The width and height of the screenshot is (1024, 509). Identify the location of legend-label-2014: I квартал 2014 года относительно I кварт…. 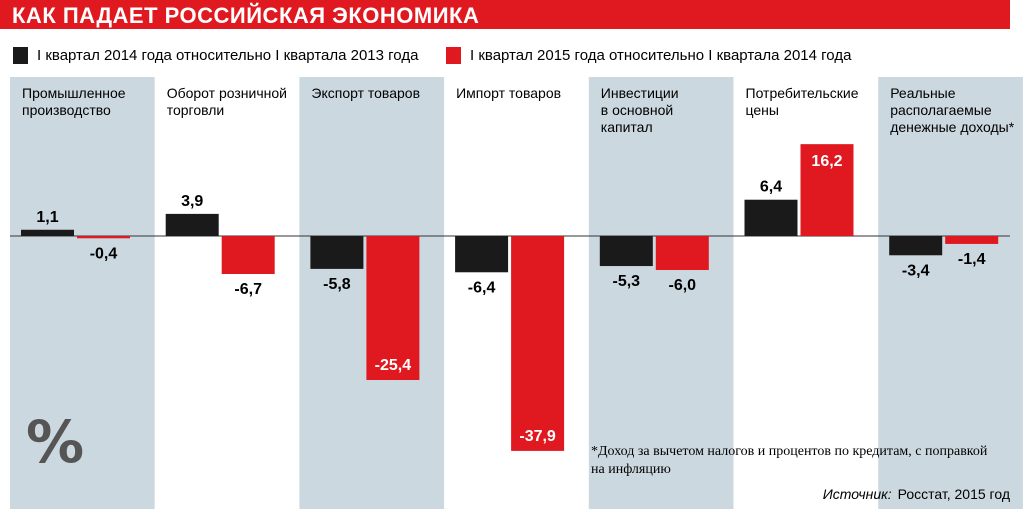
(228, 55).